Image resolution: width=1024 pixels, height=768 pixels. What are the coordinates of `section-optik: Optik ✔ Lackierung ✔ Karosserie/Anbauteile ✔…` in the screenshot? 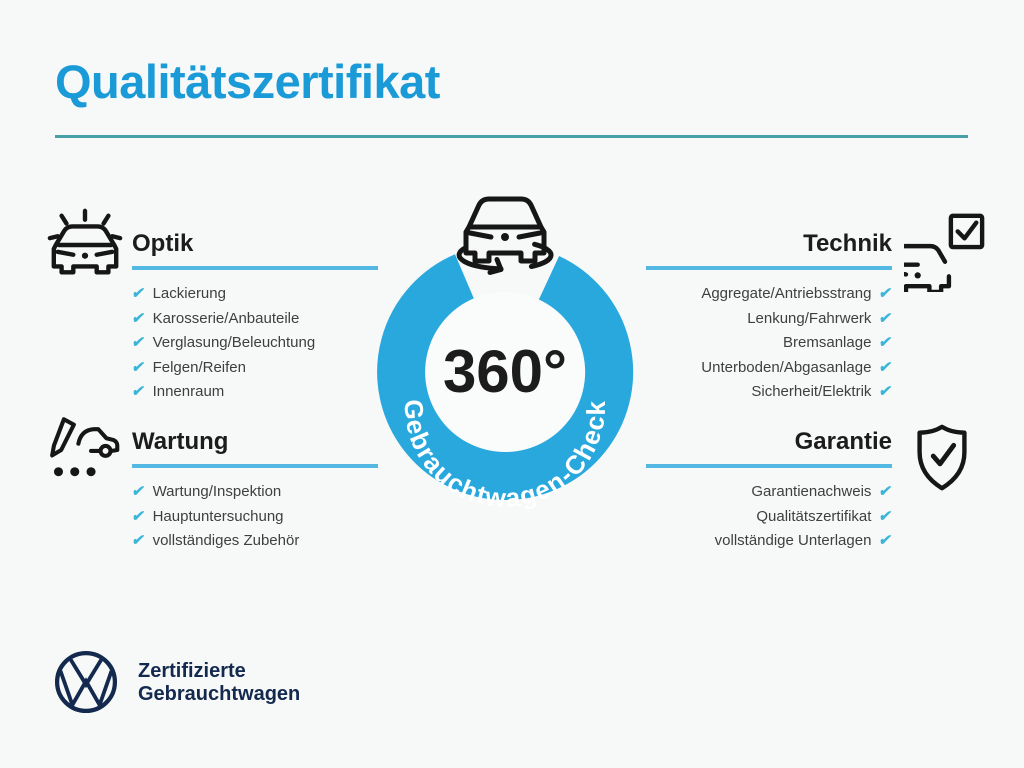 It's located at (254, 317).